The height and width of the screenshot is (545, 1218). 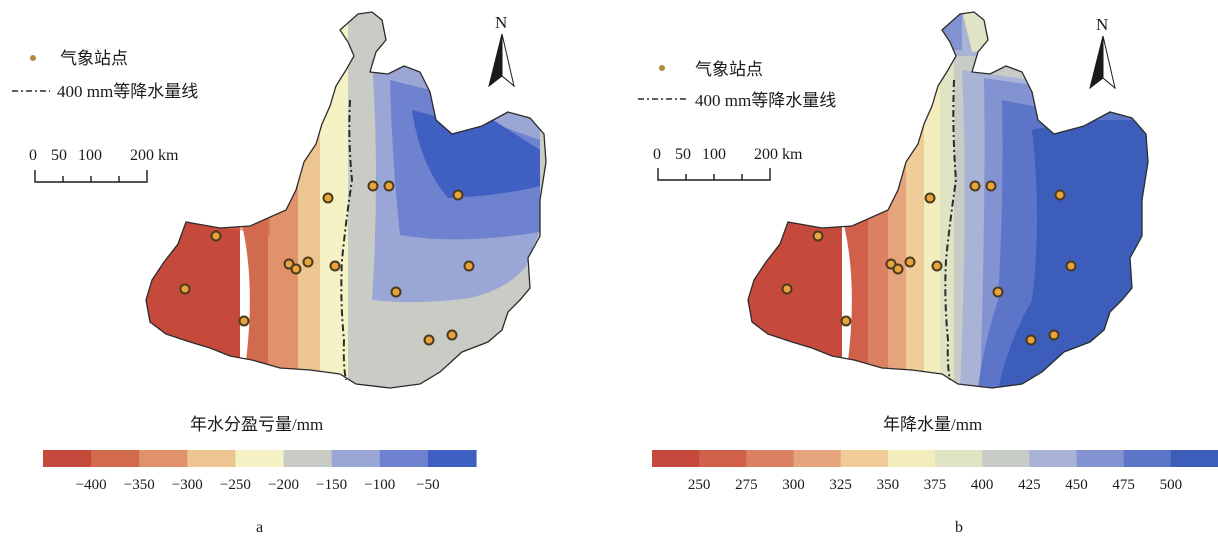 I want to click on north-arrow-a: N, so click(x=501, y=50).